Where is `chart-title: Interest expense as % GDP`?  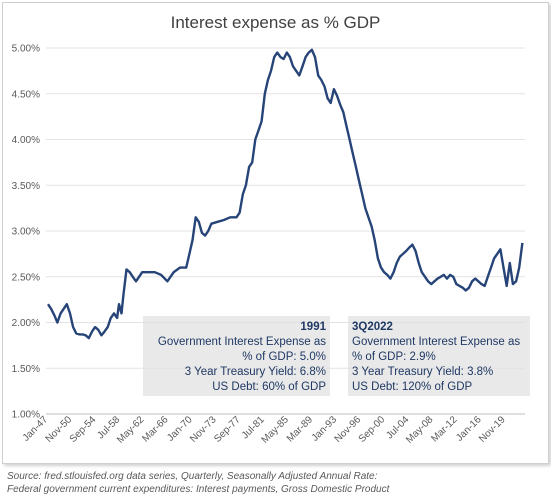 chart-title: Interest expense as % GDP is located at coordinates (275, 22).